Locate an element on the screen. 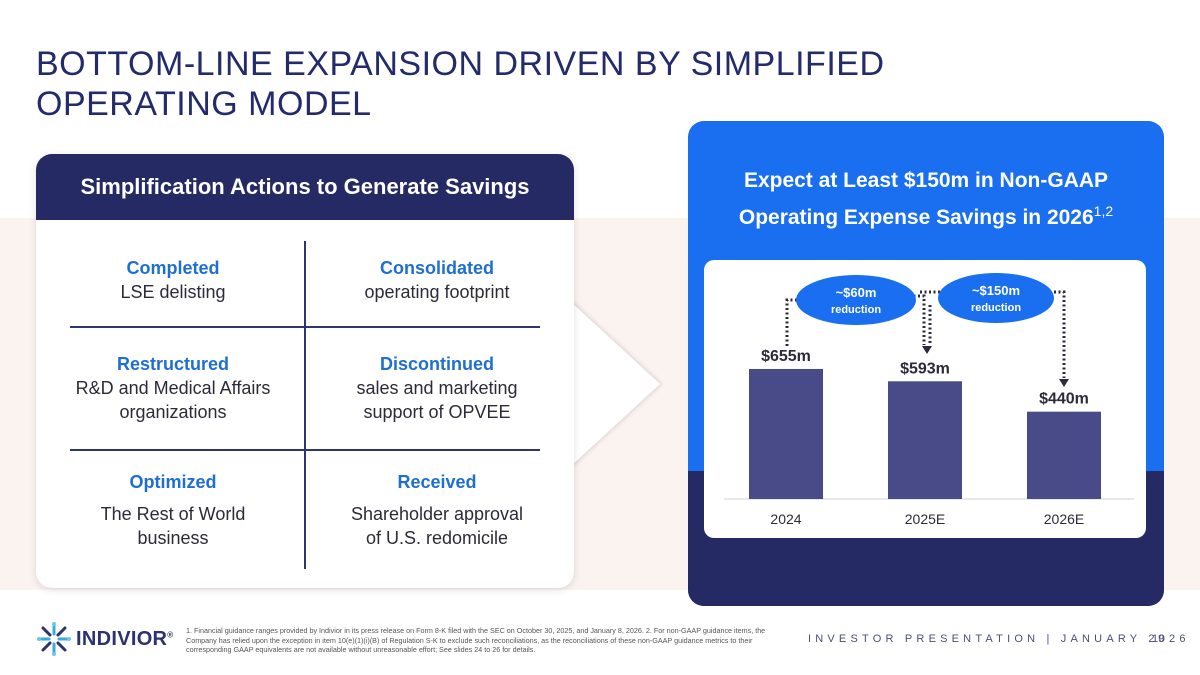  action-cell-consolidated: Consolidated operating footprint is located at coordinates (437, 280).